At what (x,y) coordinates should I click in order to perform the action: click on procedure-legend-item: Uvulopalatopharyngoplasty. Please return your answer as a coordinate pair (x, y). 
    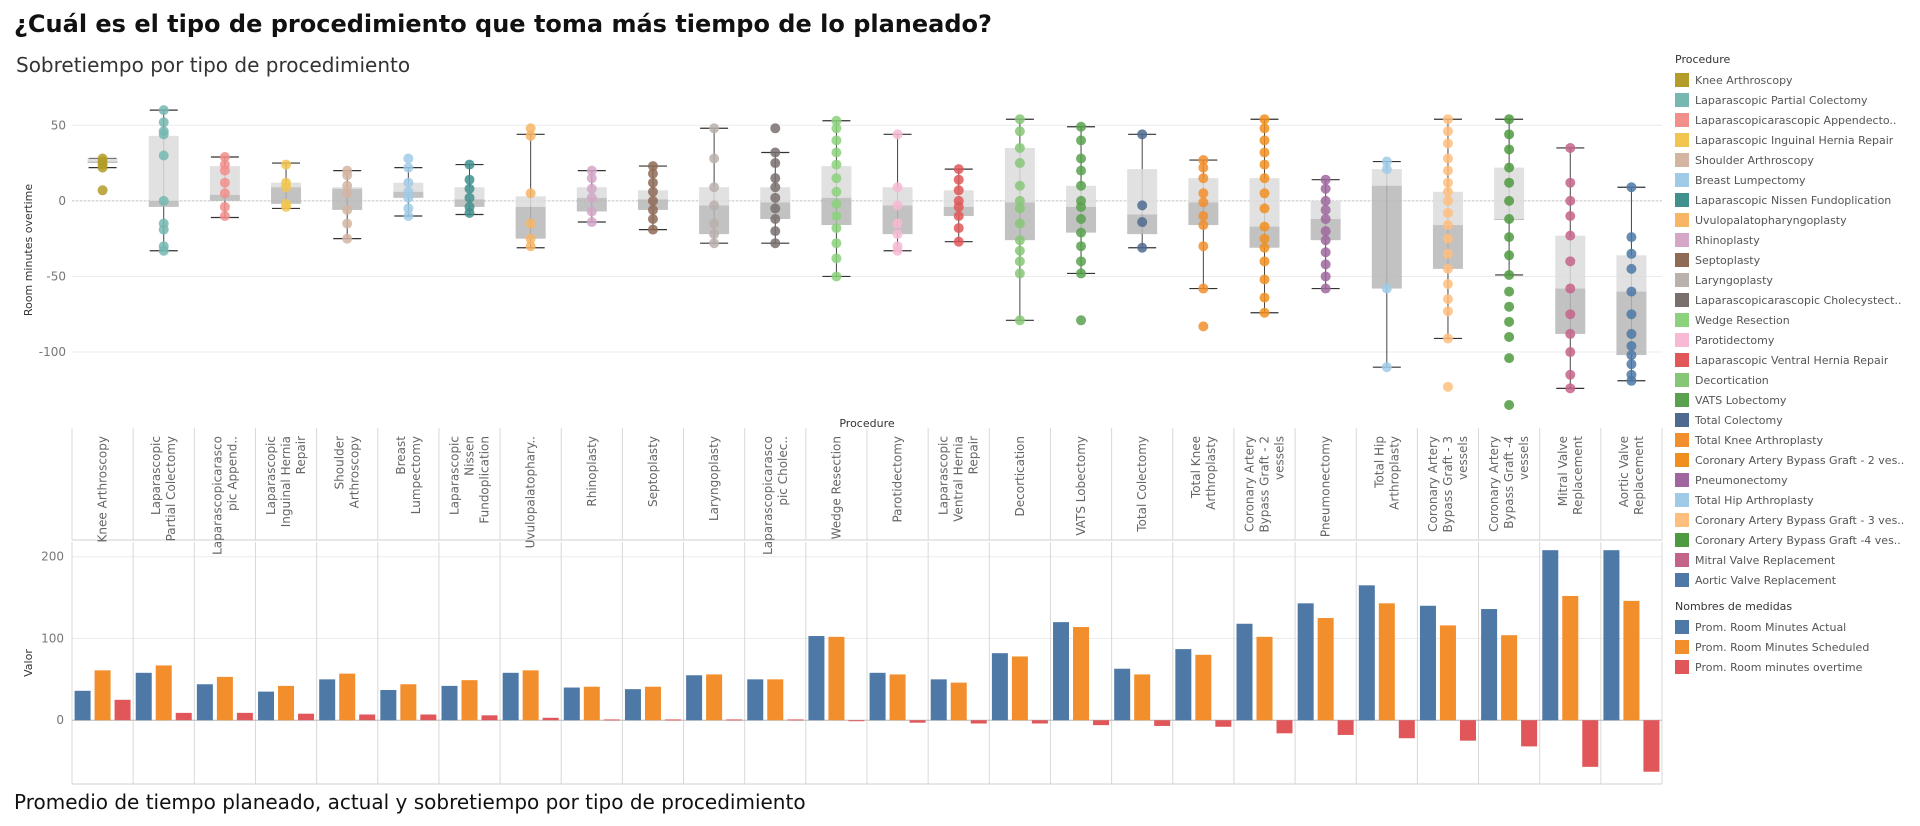
    Looking at the image, I should click on (1789, 220).